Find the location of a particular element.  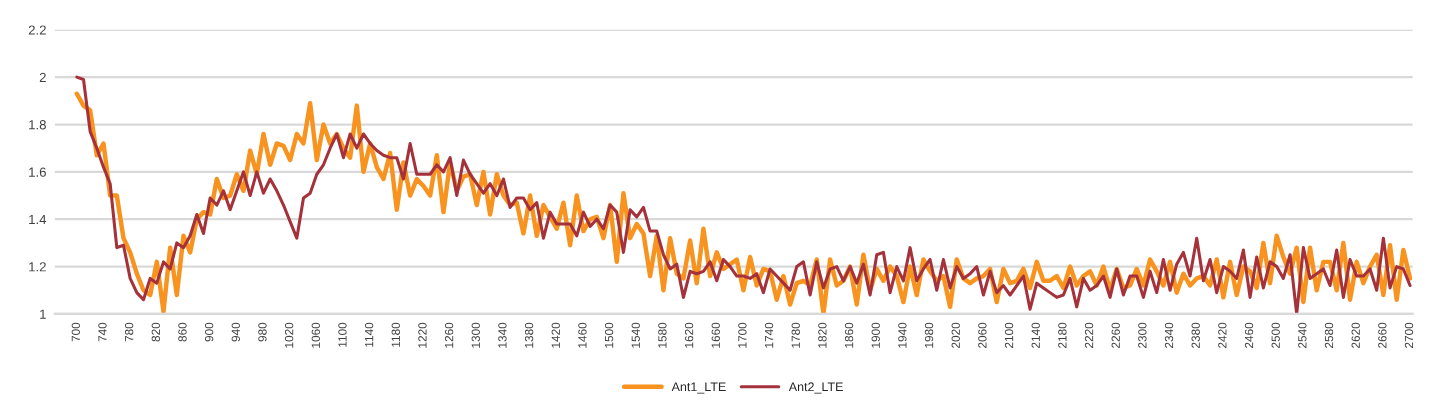

x-tick-label: 1300 is located at coordinates (475, 335).